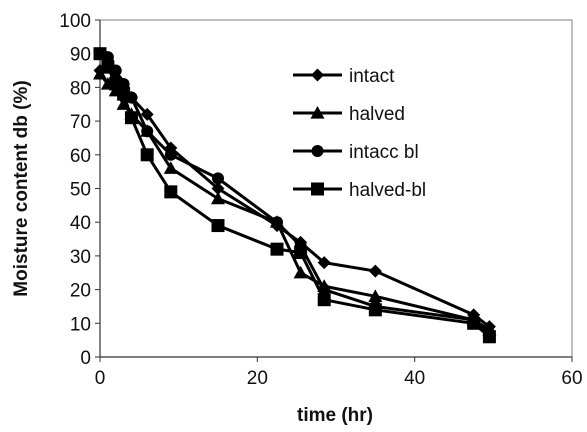 The height and width of the screenshot is (432, 587). I want to click on legend-item-halved-bl: halved-bl, so click(359, 190).